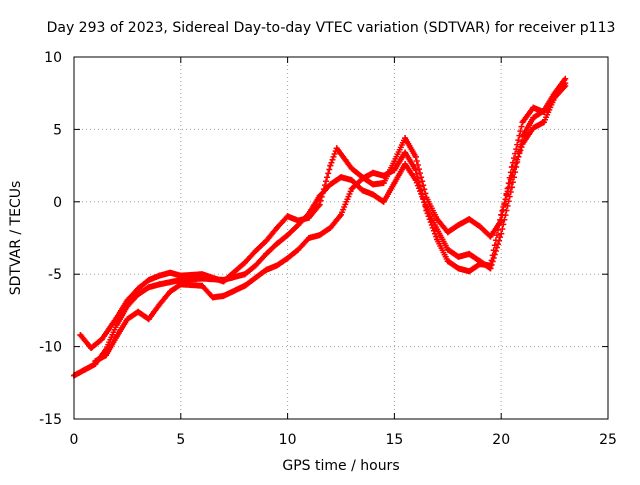 Image resolution: width=640 pixels, height=485 pixels. Describe the element at coordinates (50, 348) in the screenshot. I see `y-tick-label: -10` at that location.